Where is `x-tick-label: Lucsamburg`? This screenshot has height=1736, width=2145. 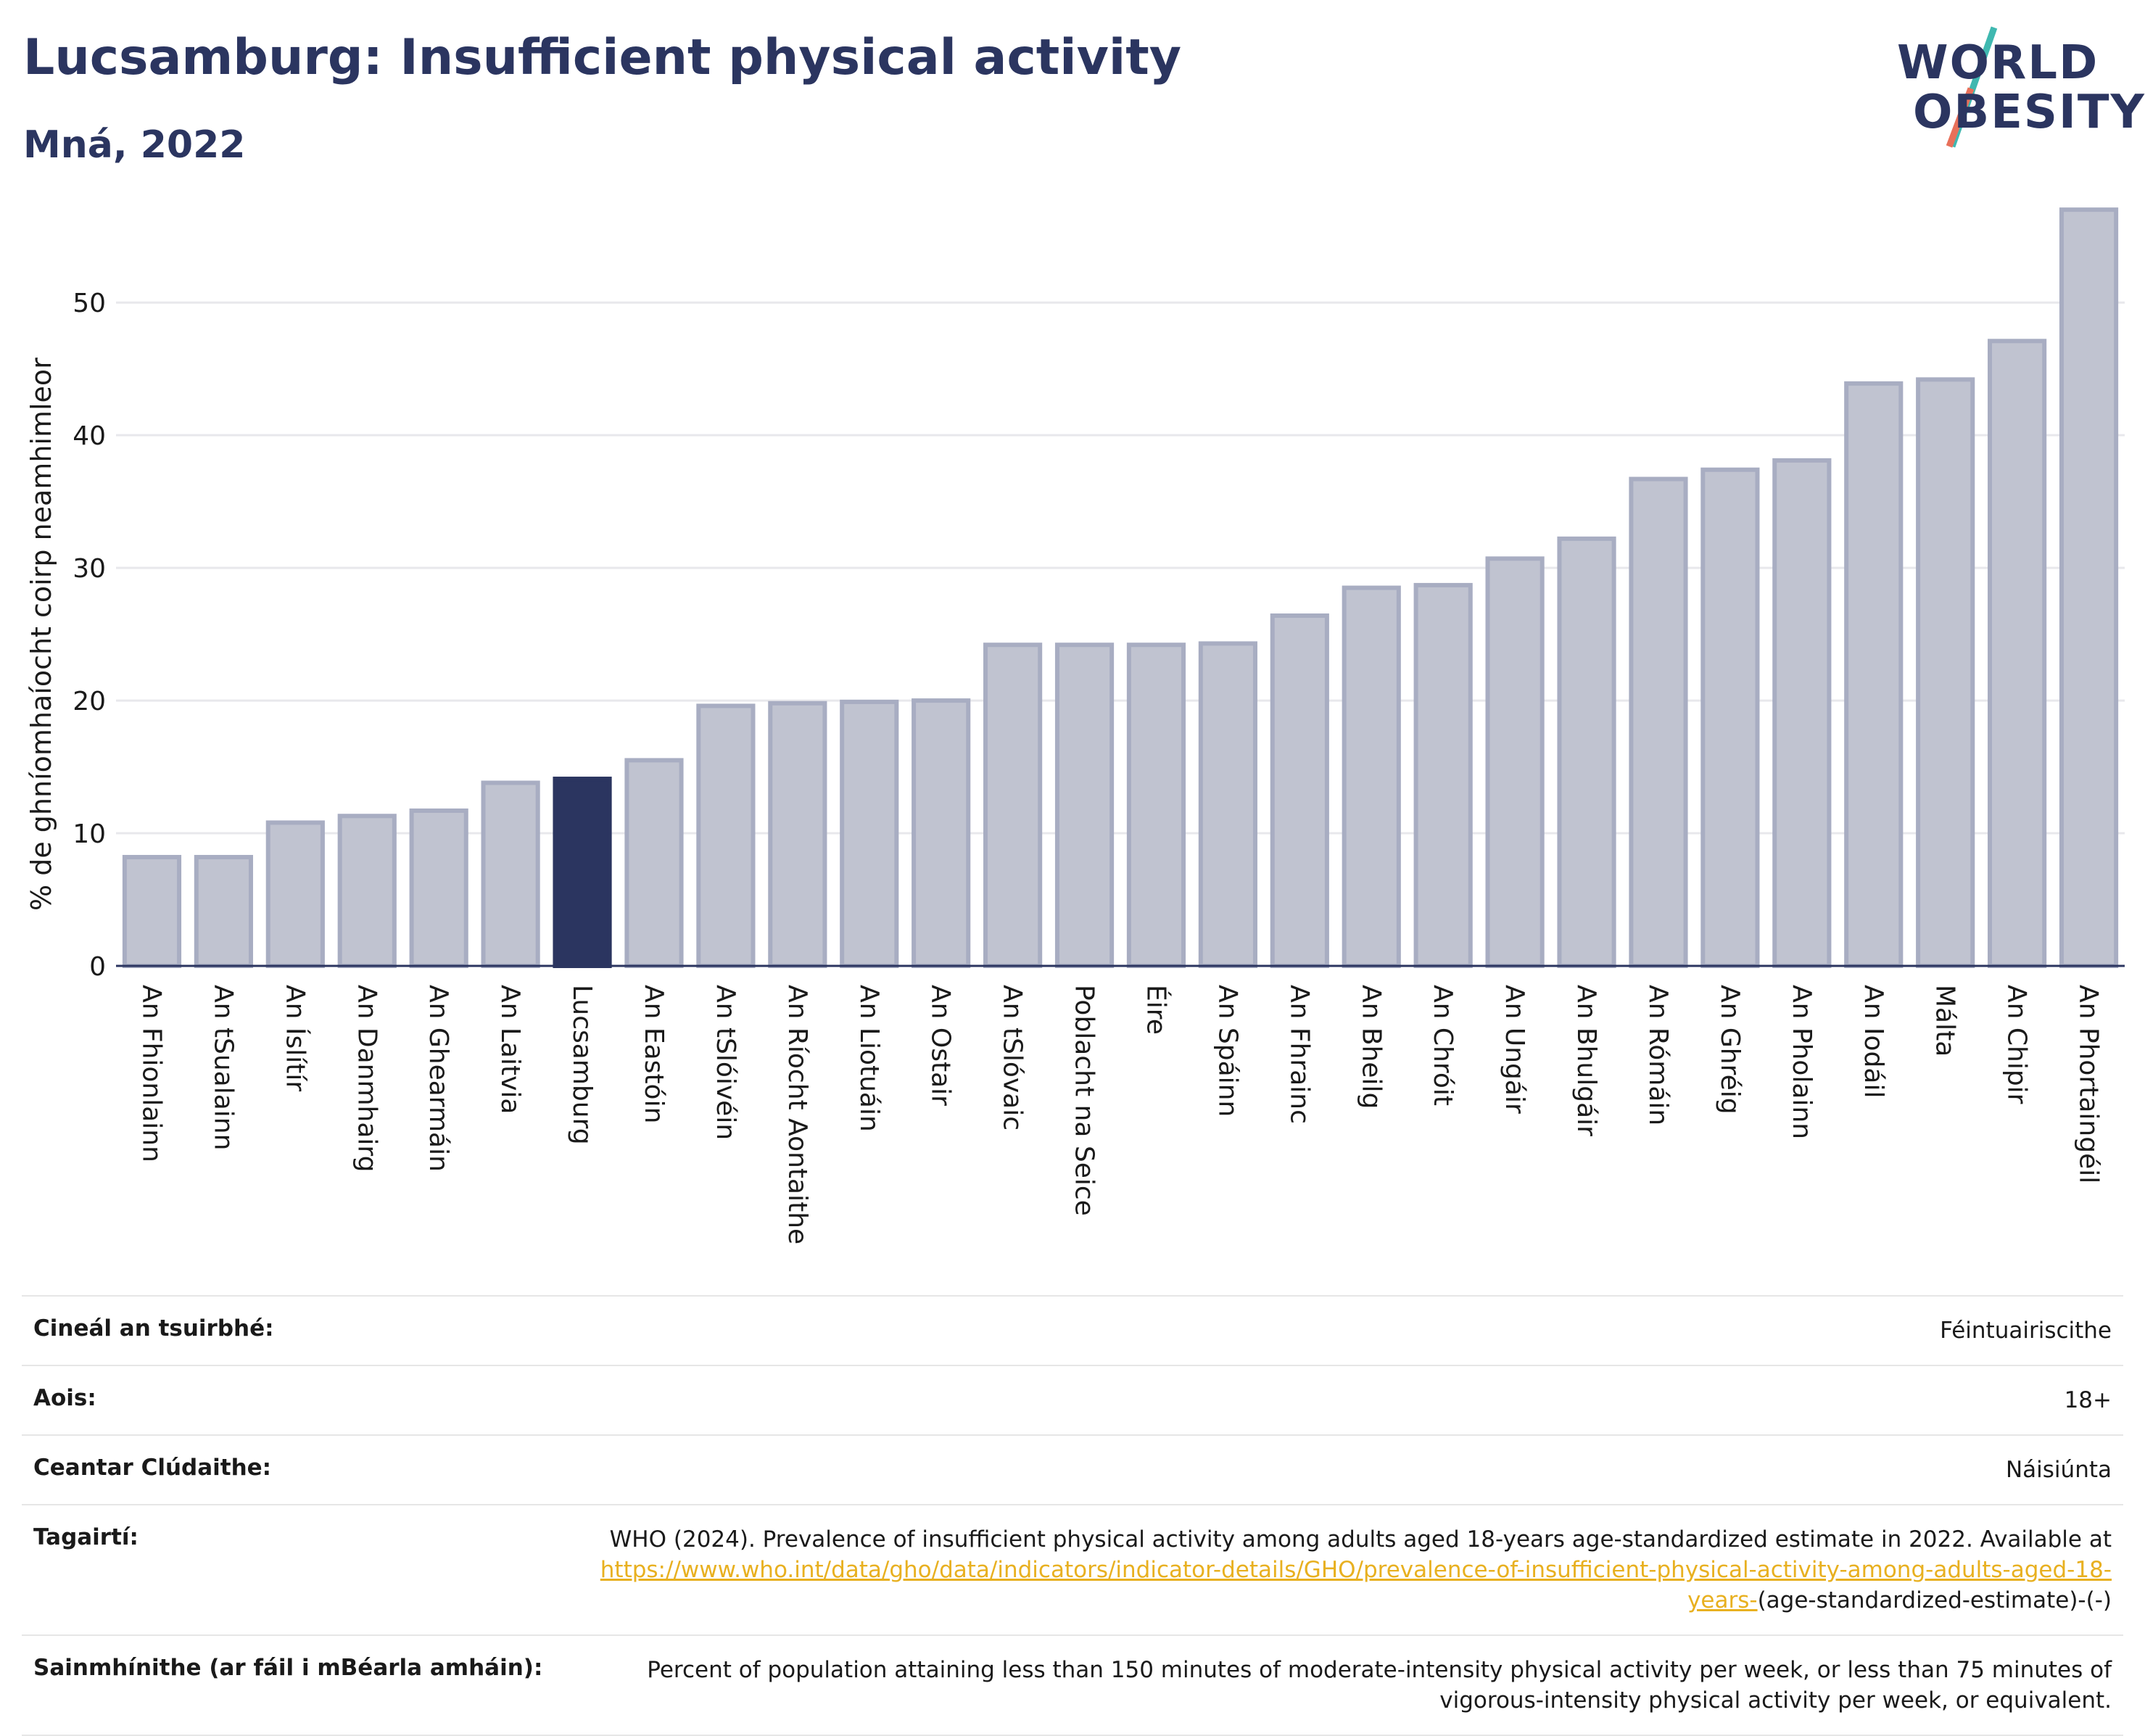
x-tick-label: Lucsamburg is located at coordinates (582, 1065).